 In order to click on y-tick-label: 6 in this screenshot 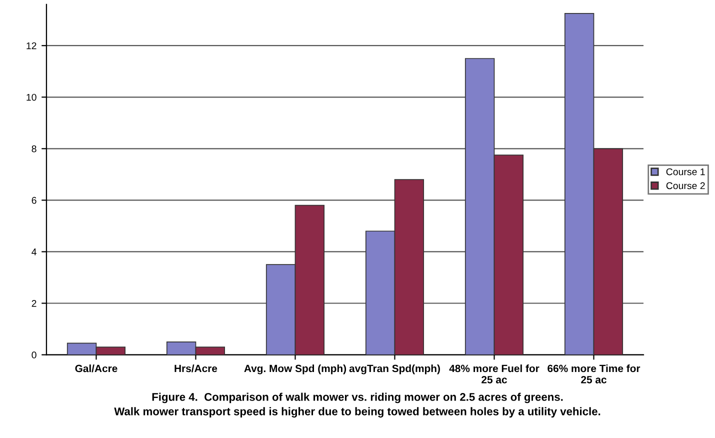, I will do `click(34, 200)`.